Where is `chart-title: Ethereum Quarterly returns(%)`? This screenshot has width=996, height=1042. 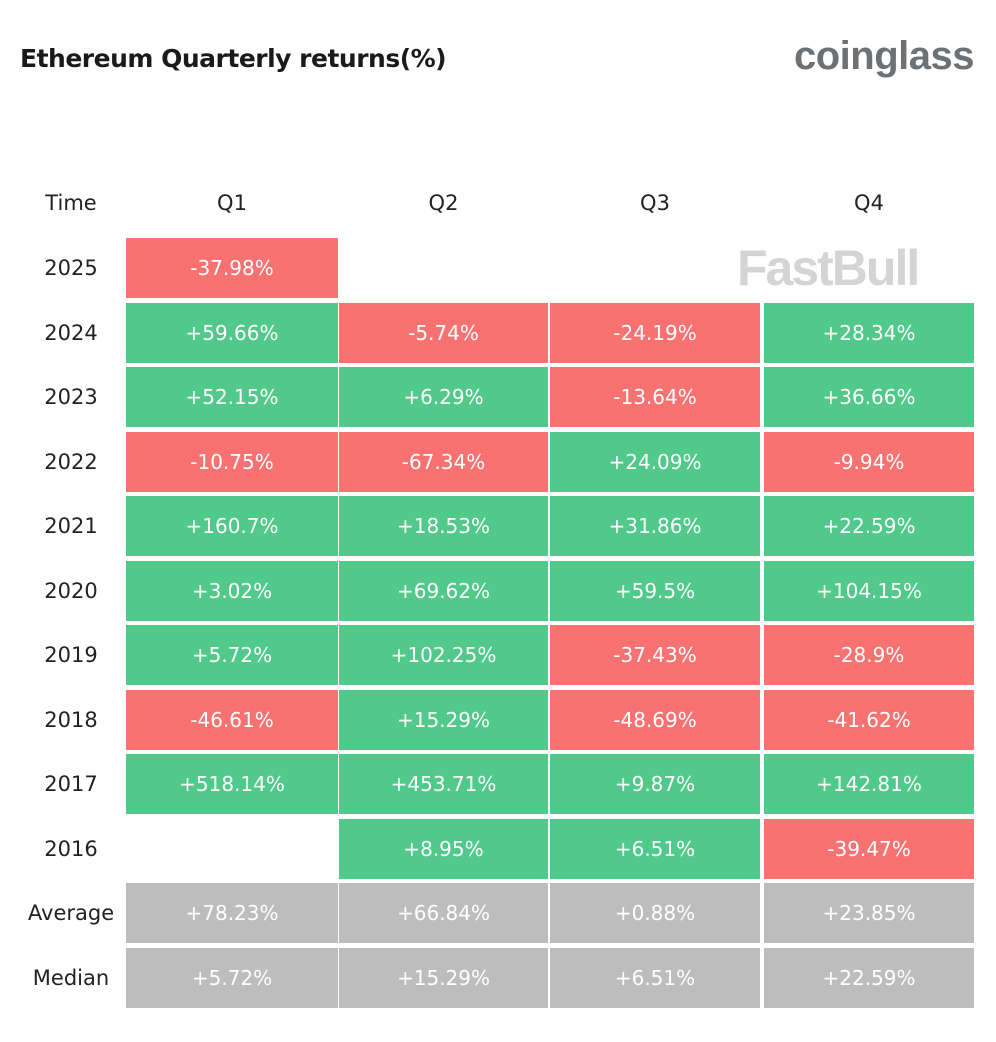 chart-title: Ethereum Quarterly returns(%) is located at coordinates (233, 58).